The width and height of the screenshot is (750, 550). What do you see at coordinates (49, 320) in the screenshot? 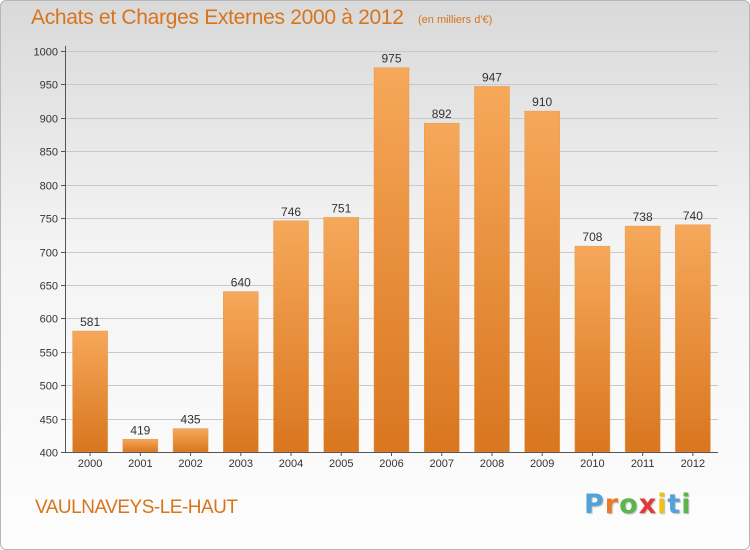
I see `y-tick-label: 600` at bounding box center [49, 320].